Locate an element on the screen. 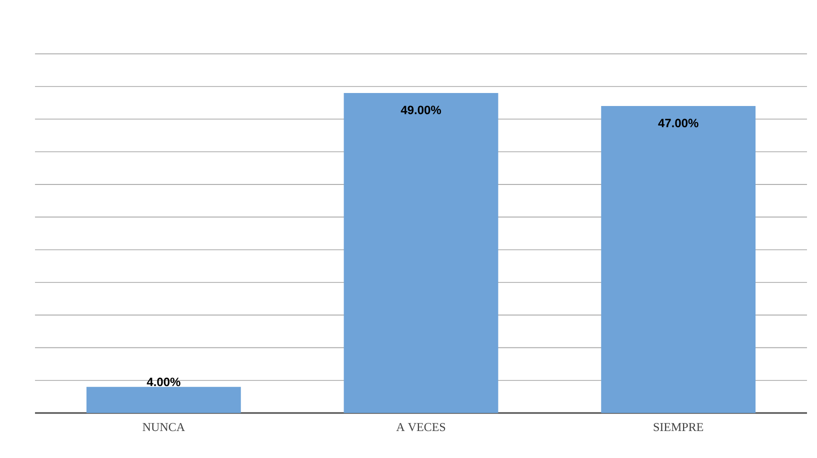 The image size is (817, 458). data-label: 4.00% is located at coordinates (163, 382).